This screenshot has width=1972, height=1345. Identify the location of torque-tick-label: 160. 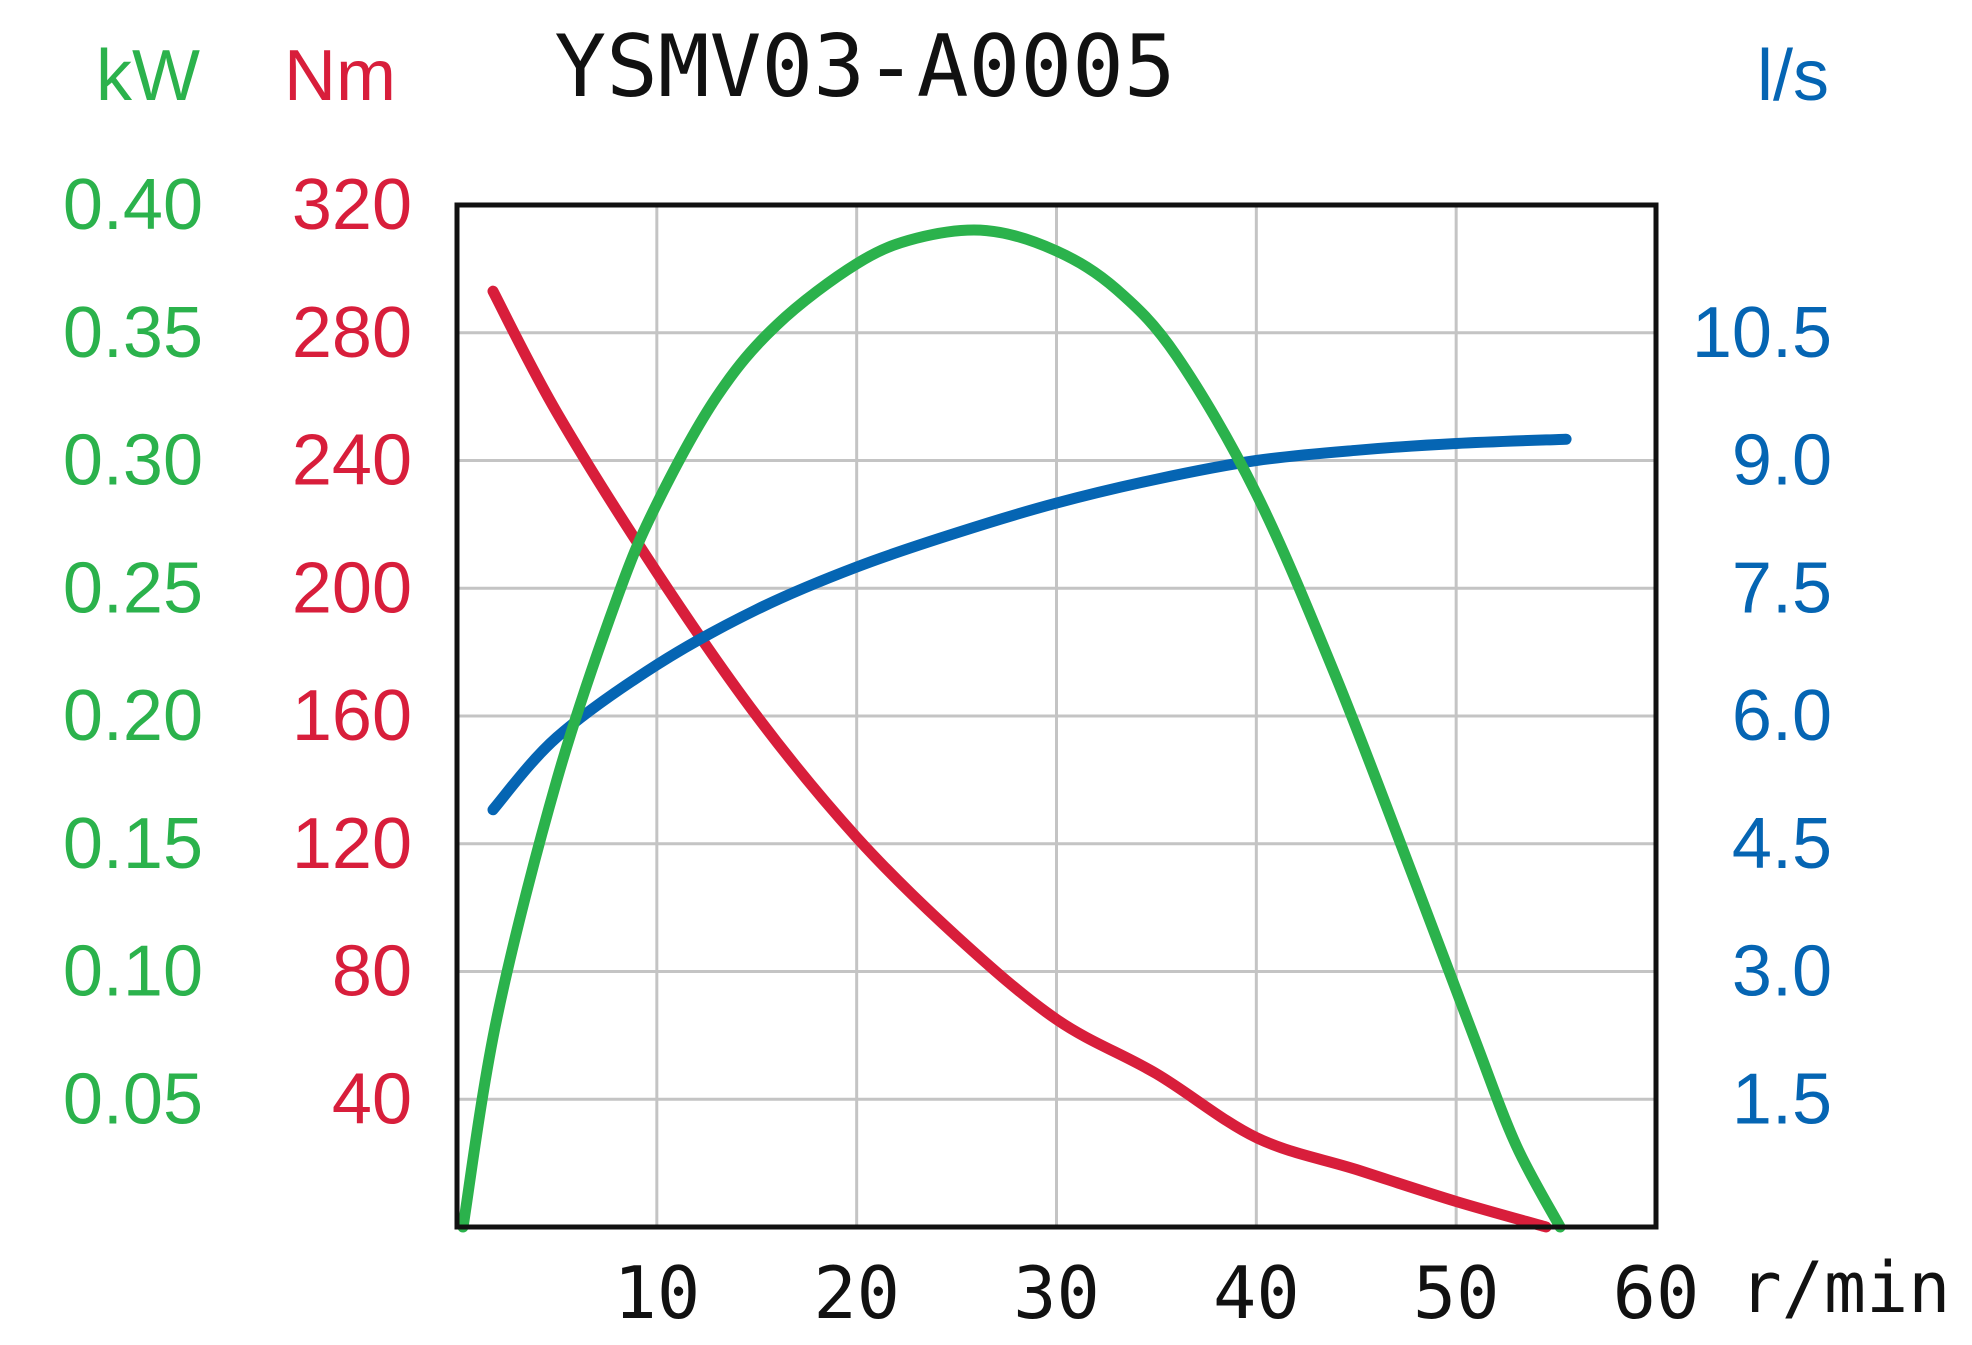
(352, 716).